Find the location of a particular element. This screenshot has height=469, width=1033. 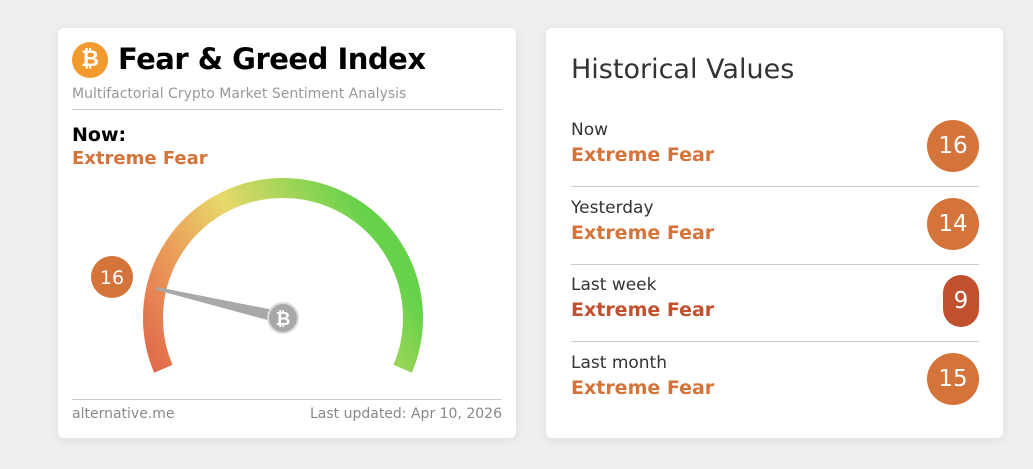

score-badge: 9 is located at coordinates (961, 301).